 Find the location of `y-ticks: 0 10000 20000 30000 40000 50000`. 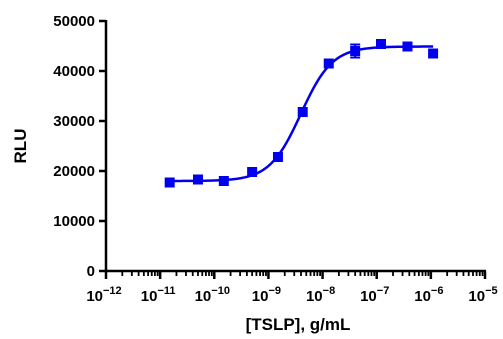

y-ticks: 0 10000 20000 30000 40000 50000 is located at coordinates (79, 146).